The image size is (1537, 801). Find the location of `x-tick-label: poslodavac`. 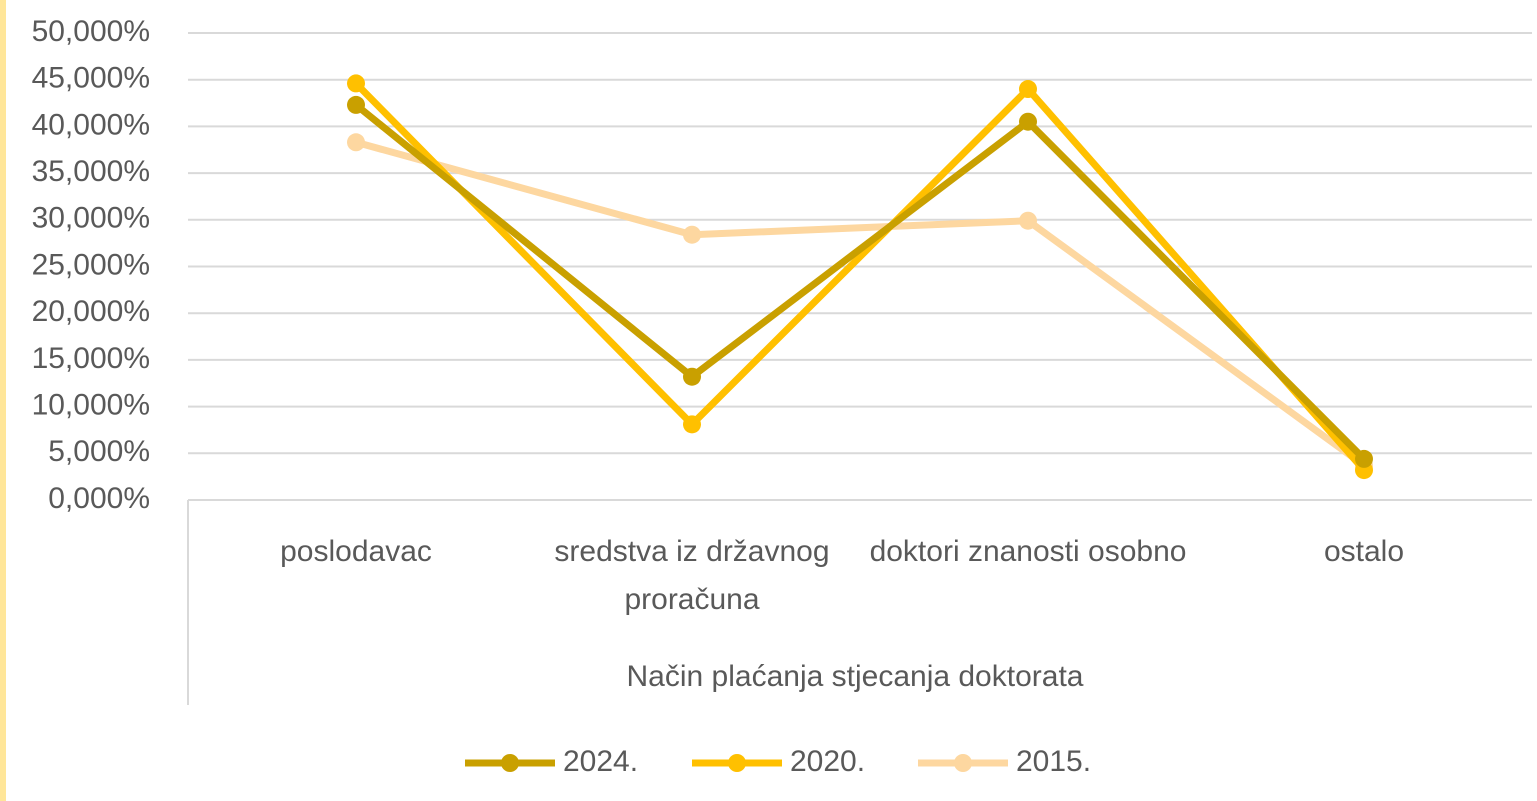

x-tick-label: poslodavac is located at coordinates (356, 551).